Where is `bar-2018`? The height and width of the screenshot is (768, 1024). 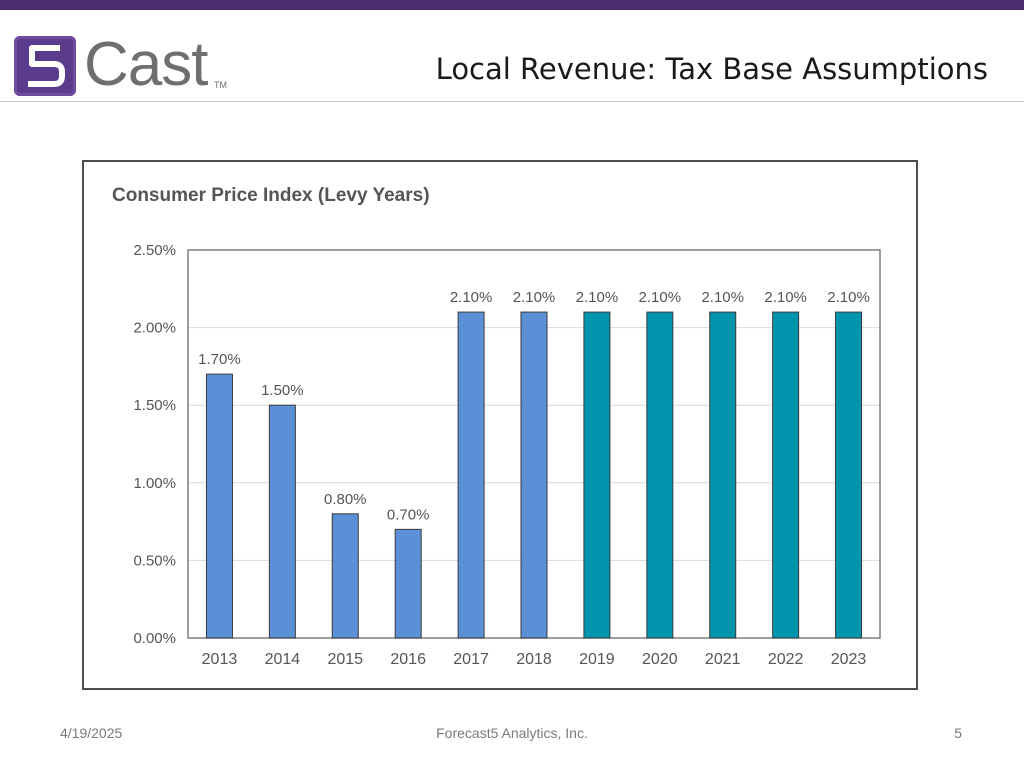
bar-2018 is located at coordinates (534, 475).